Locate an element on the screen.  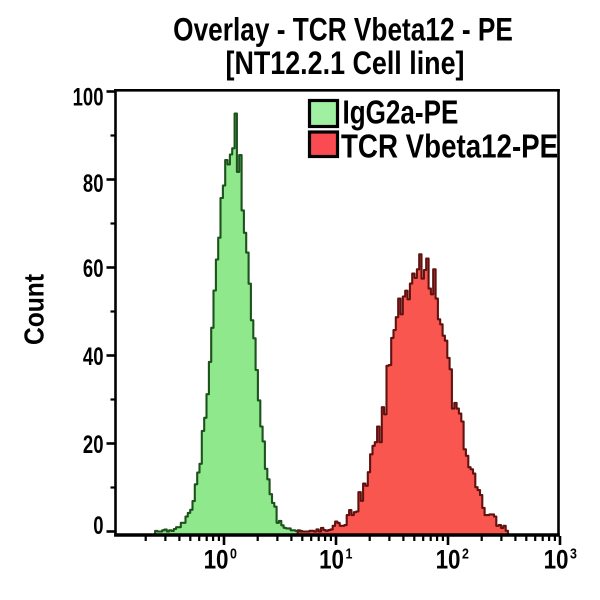
svg-text: 40 is located at coordinates (93, 356).